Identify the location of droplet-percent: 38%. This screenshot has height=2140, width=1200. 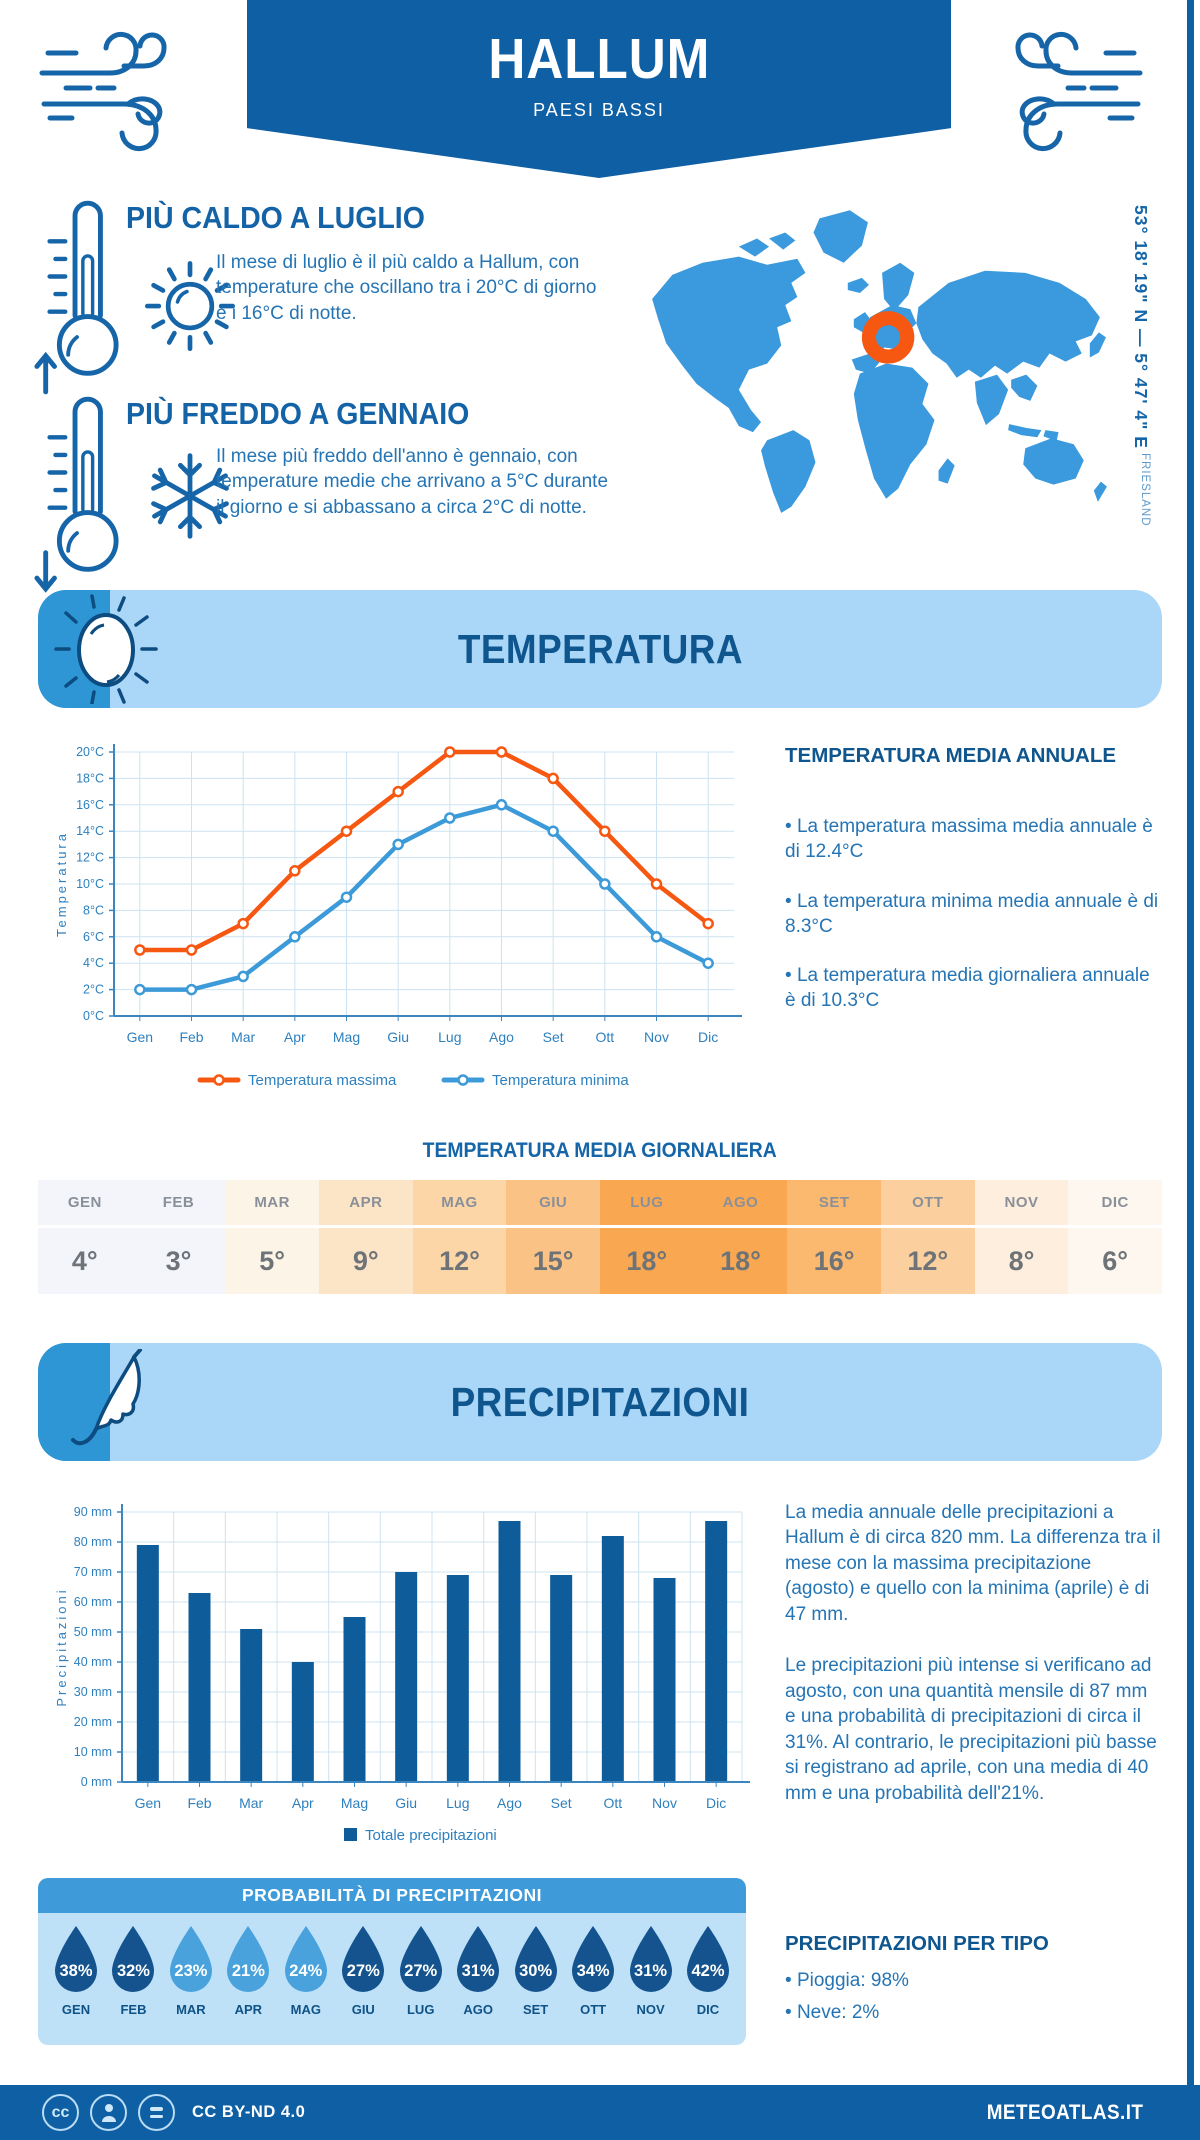
(76, 1971).